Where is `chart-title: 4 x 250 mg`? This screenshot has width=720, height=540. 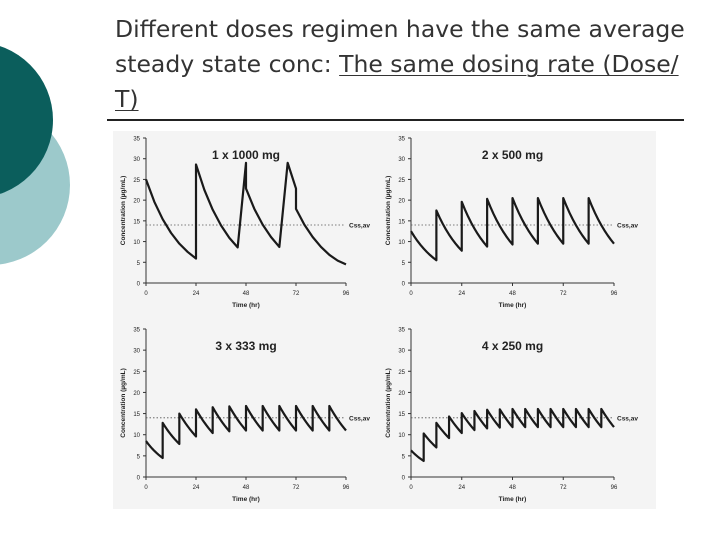 chart-title: 4 x 250 mg is located at coordinates (512, 346).